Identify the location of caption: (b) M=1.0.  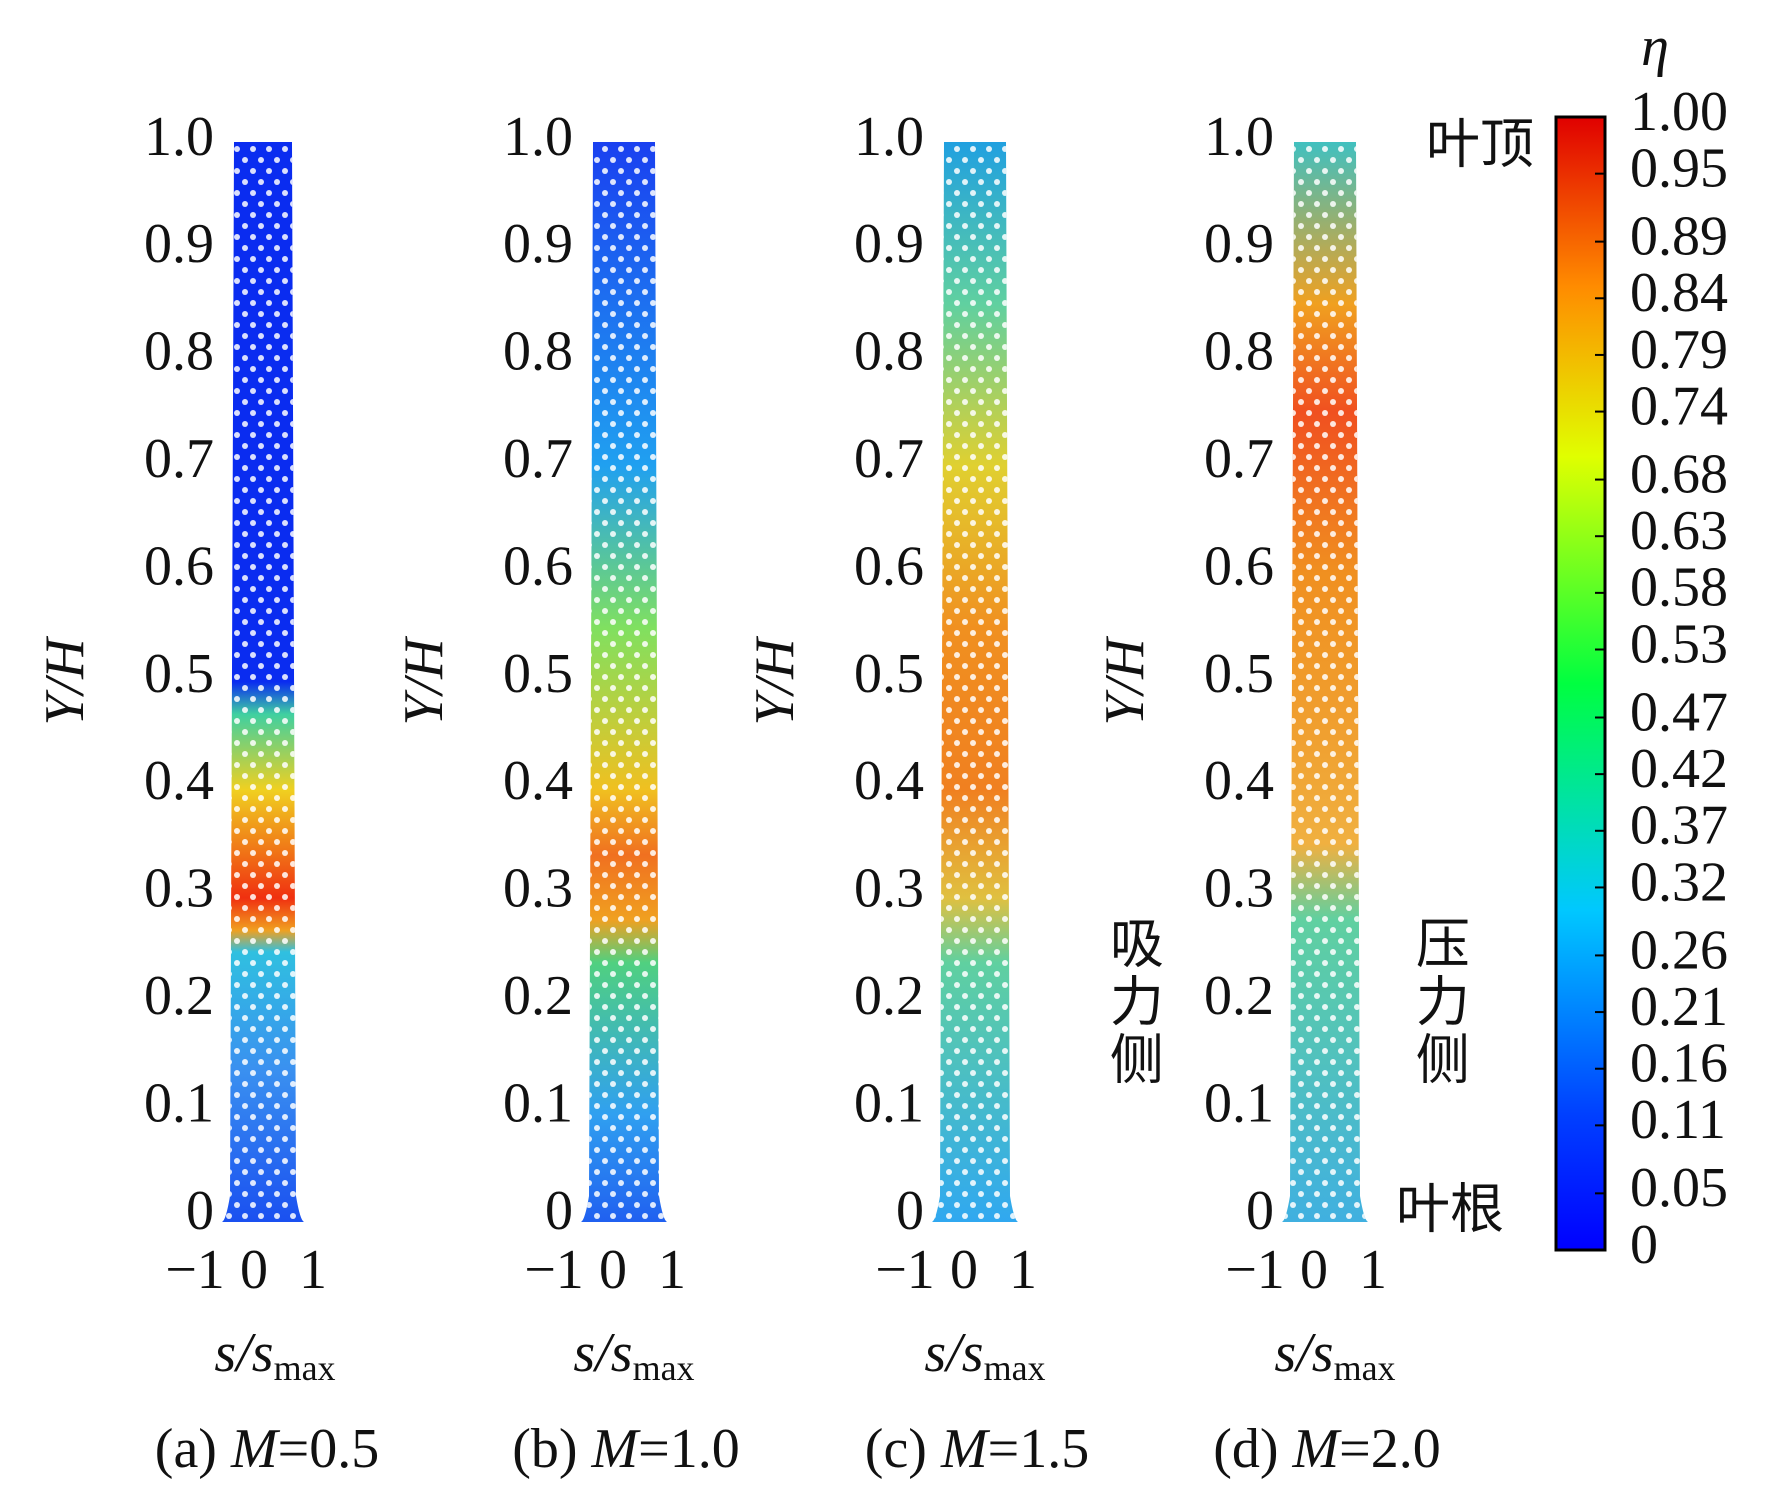
(626, 1449).